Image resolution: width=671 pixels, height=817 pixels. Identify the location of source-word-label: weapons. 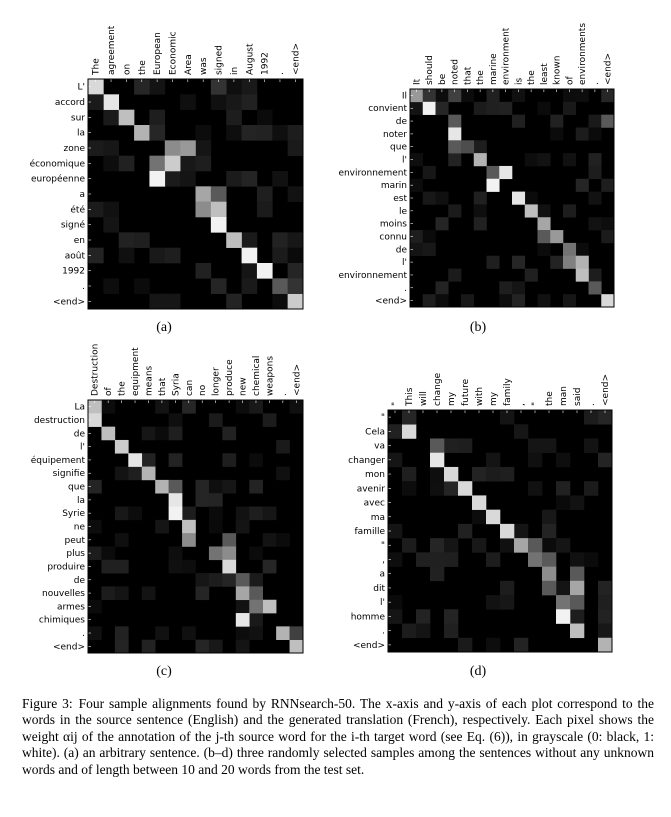
(270, 376).